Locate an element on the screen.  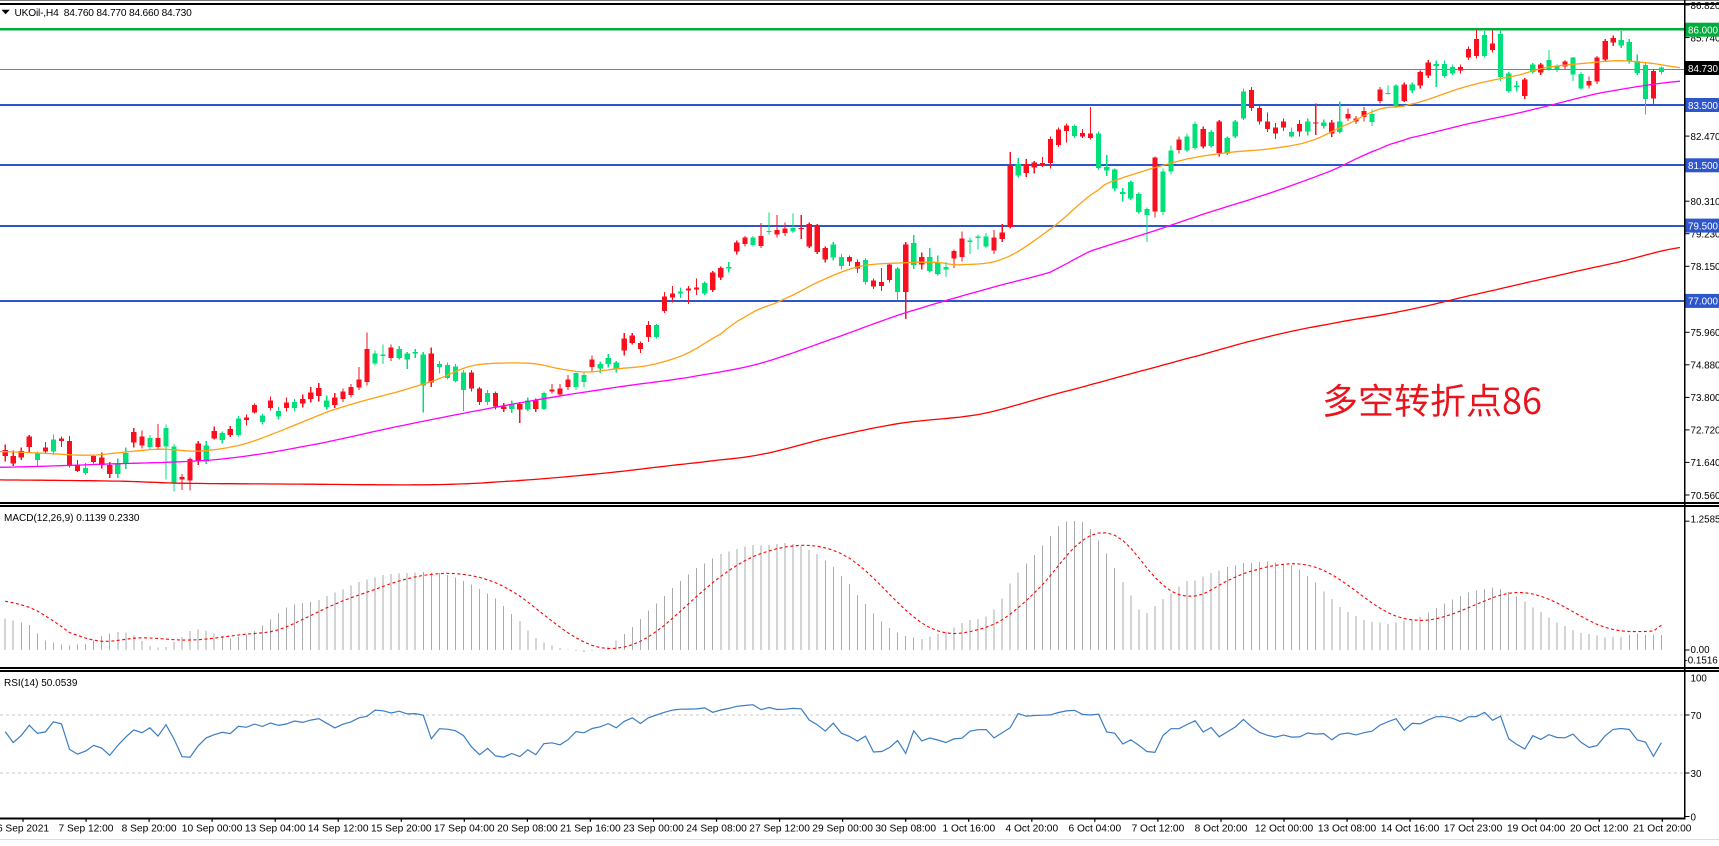
svg-text: 13 Oct 08:00 is located at coordinates (1347, 829).